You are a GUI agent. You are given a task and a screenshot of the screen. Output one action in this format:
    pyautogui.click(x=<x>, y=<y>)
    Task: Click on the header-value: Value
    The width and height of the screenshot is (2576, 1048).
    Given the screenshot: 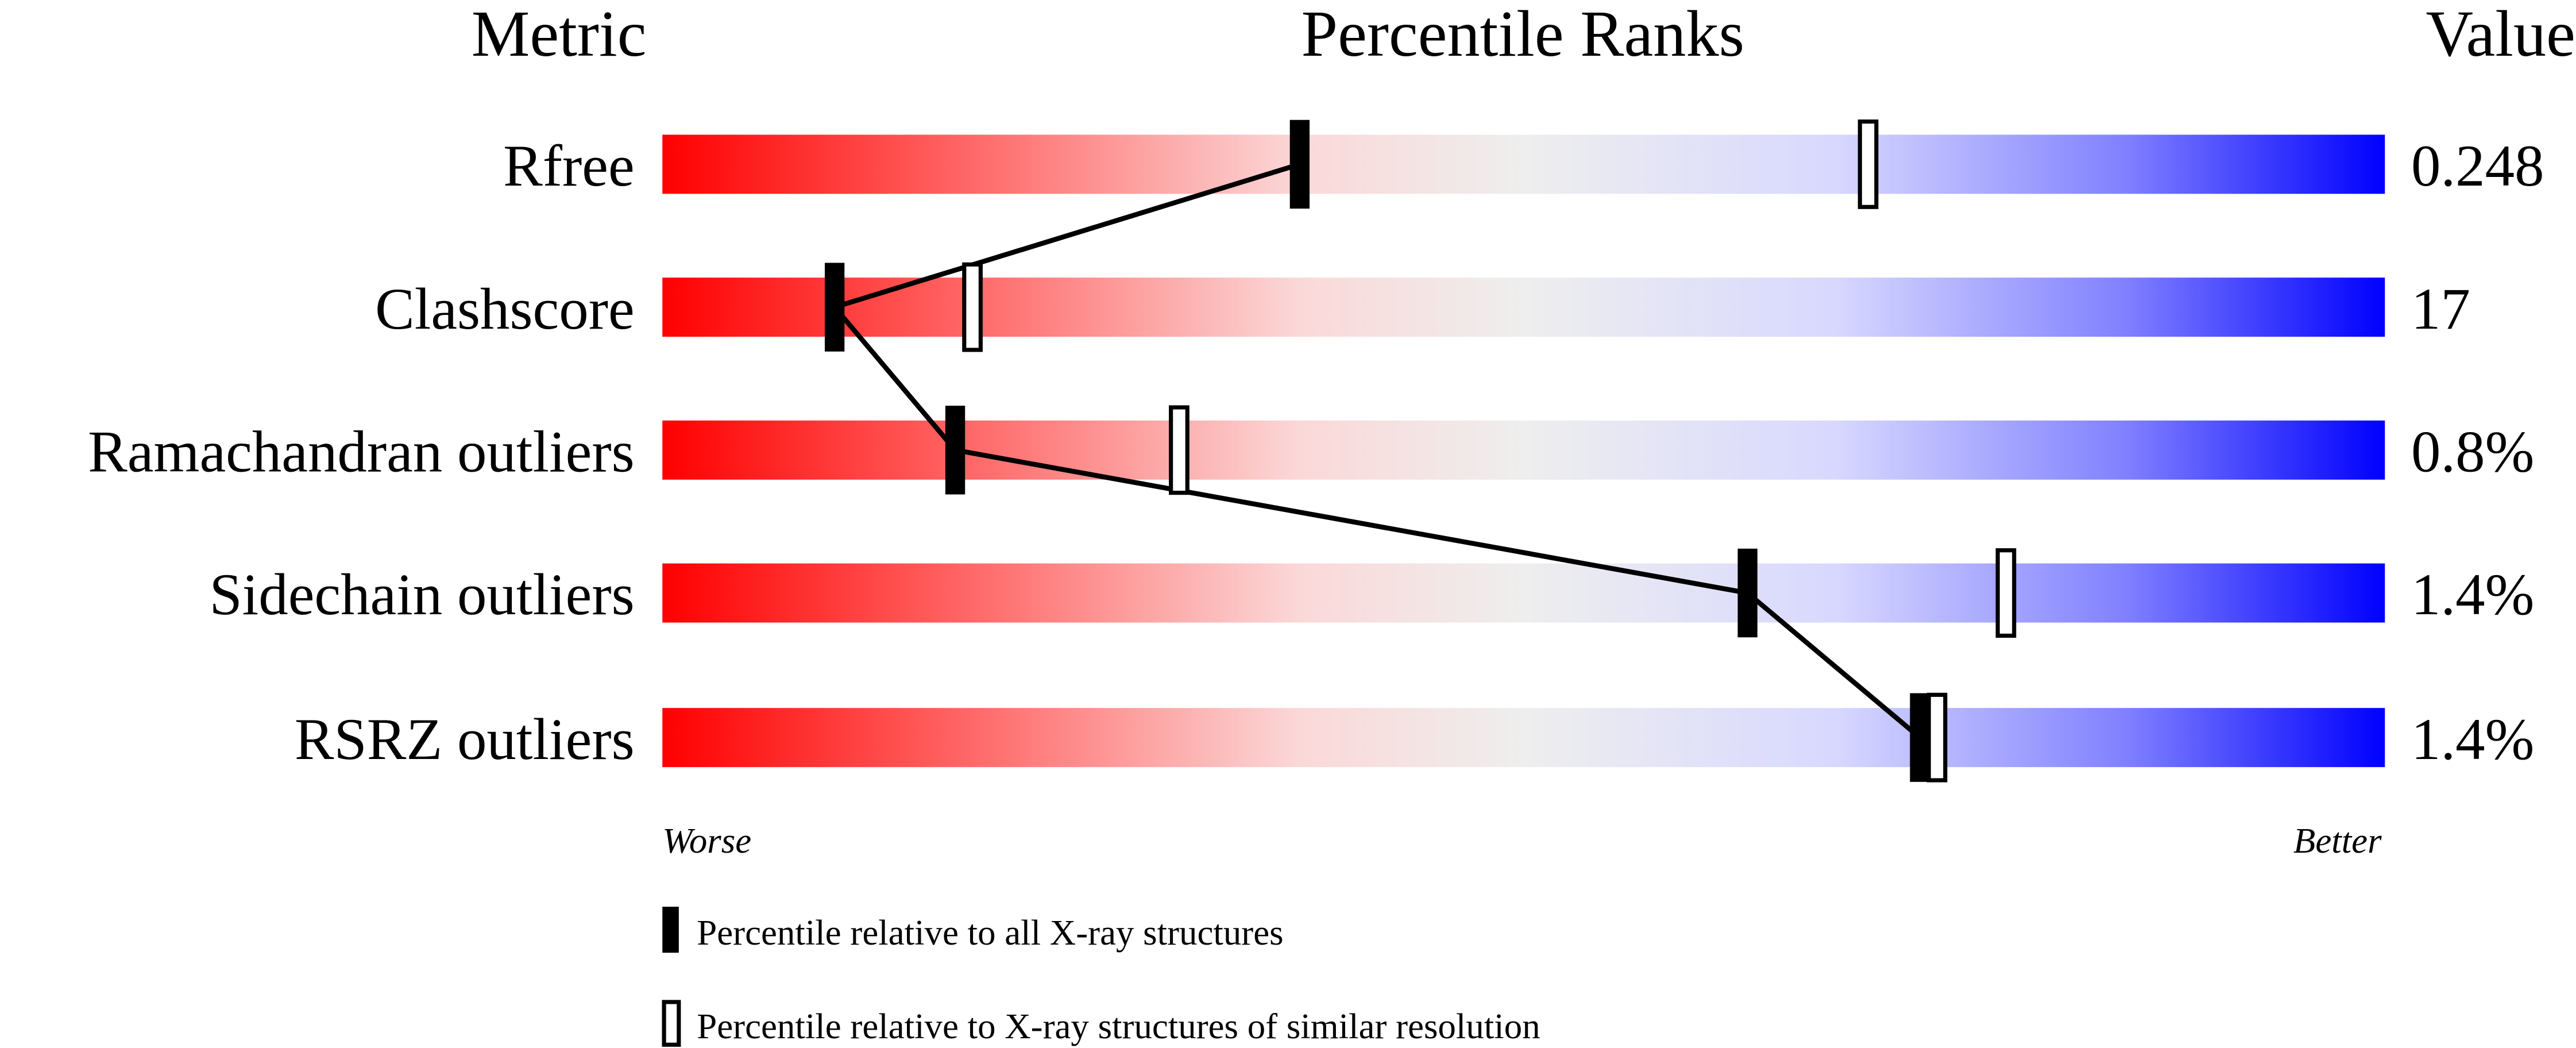 What is the action you would take?
    pyautogui.click(x=2500, y=35)
    